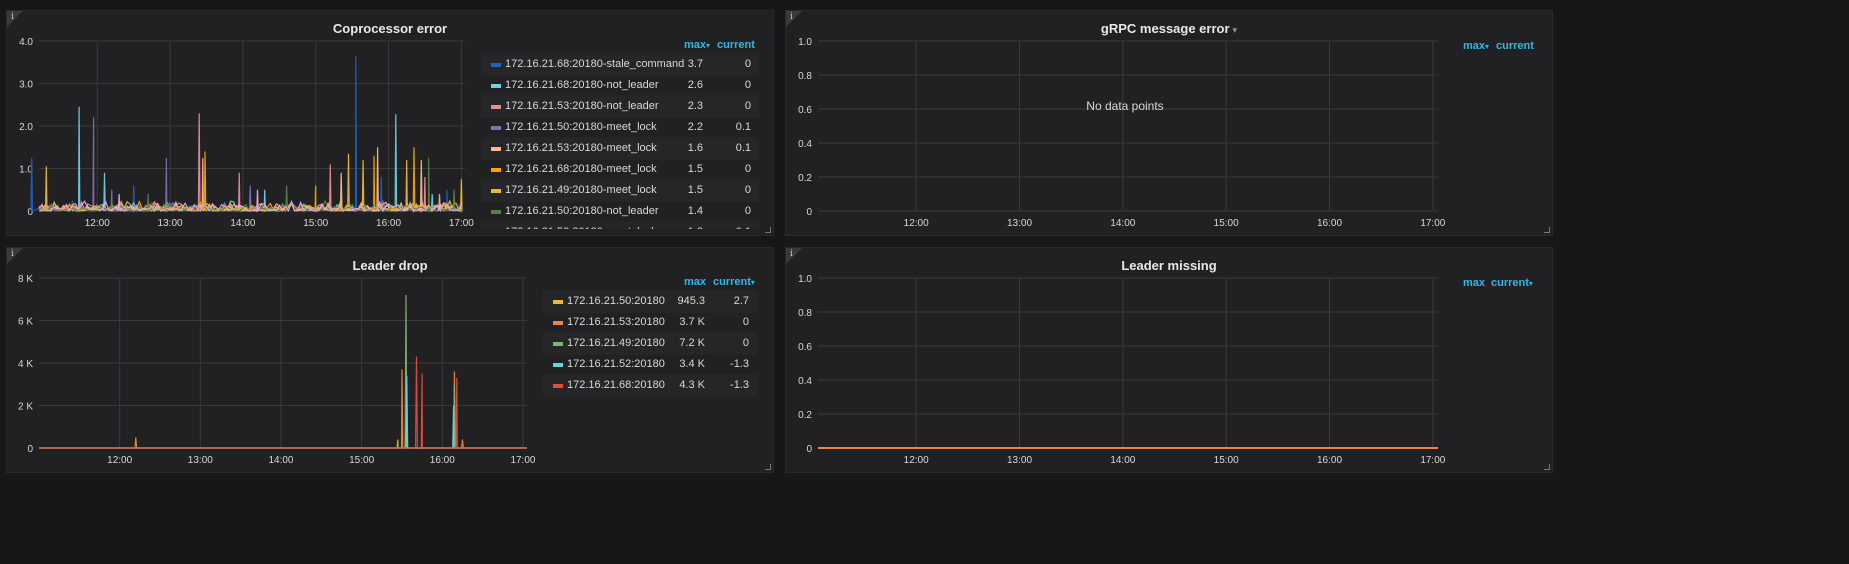 The image size is (1849, 564). What do you see at coordinates (1235, 30) in the screenshot?
I see `chevron-down-icon: ▾` at bounding box center [1235, 30].